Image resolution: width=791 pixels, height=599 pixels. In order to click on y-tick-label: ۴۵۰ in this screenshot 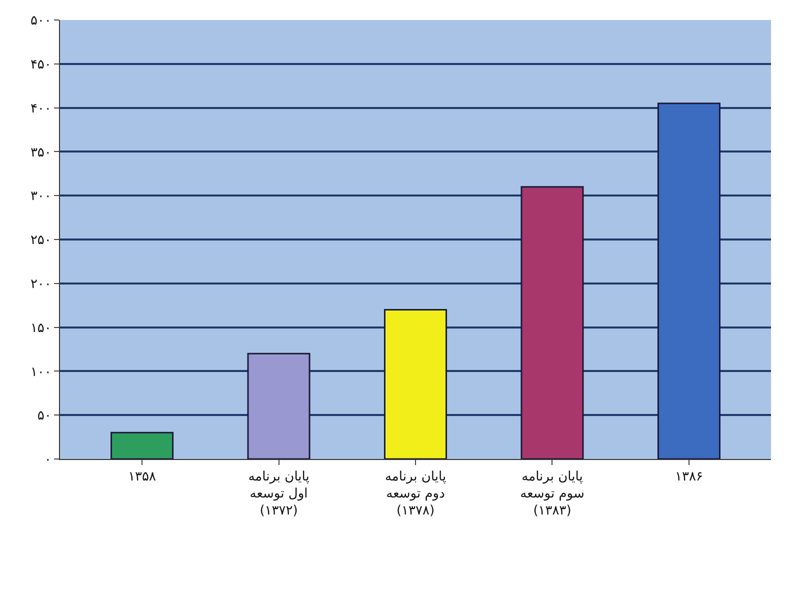, I will do `click(41, 64)`.